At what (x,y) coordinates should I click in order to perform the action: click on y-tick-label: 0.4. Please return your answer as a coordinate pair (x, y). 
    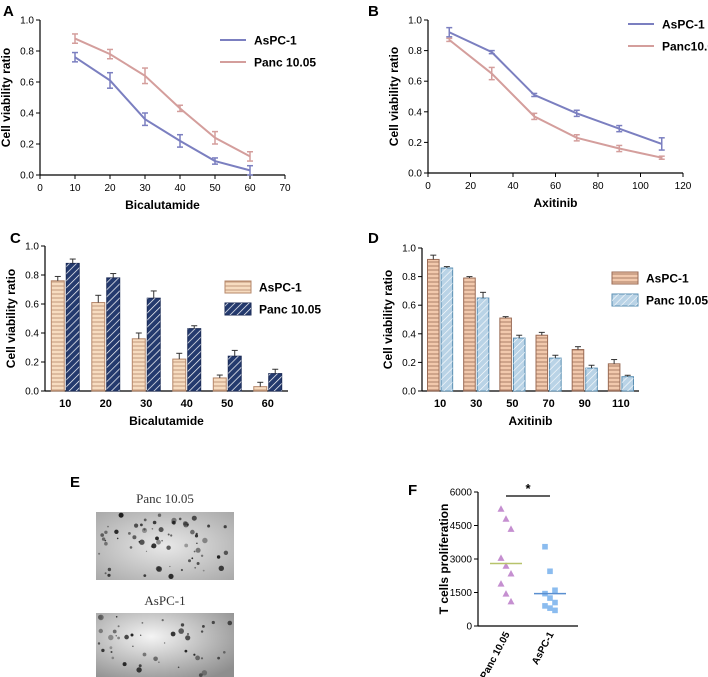
    Looking at the image, I should click on (27, 114).